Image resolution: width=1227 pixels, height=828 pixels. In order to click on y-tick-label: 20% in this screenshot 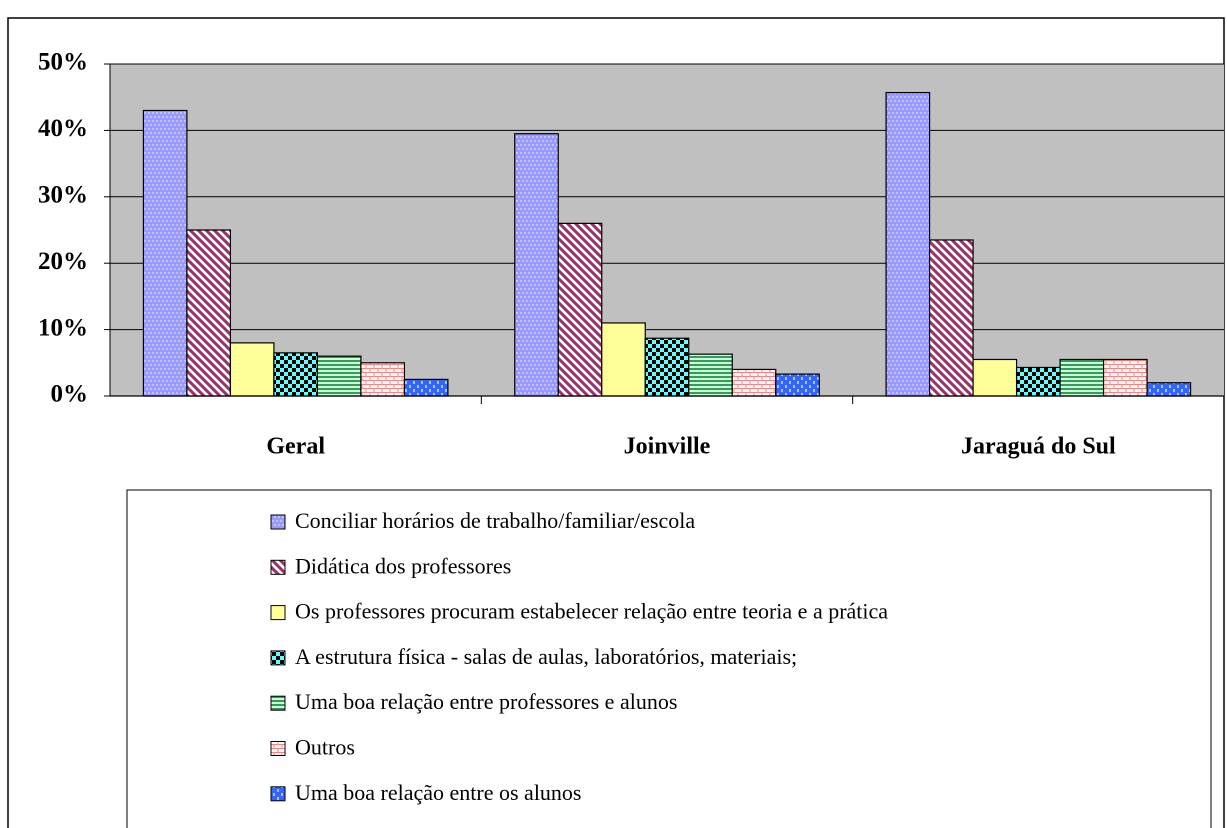, I will do `click(63, 261)`.